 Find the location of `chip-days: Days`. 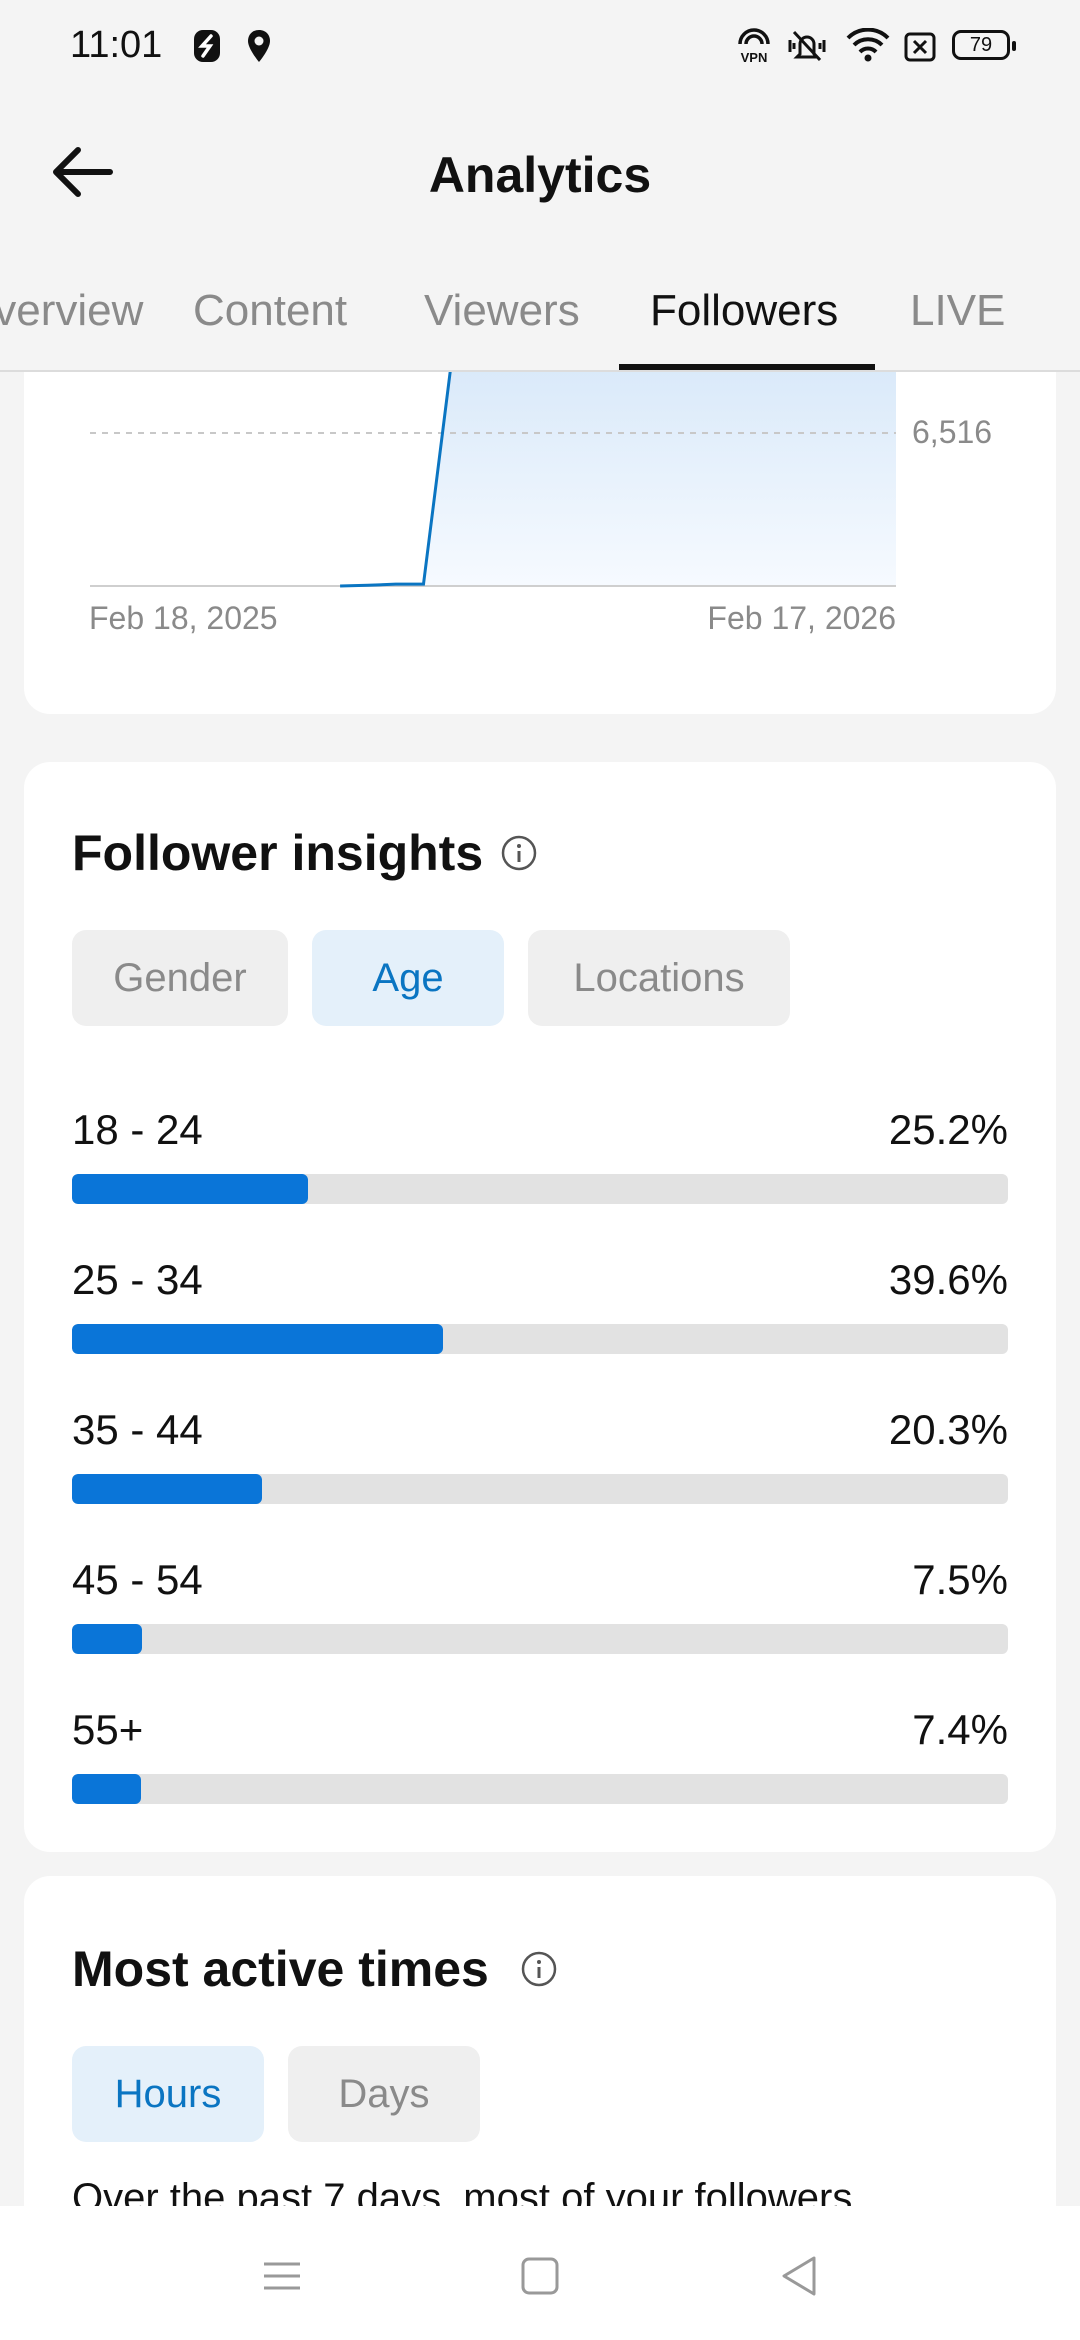

chip-days: Days is located at coordinates (384, 2094).